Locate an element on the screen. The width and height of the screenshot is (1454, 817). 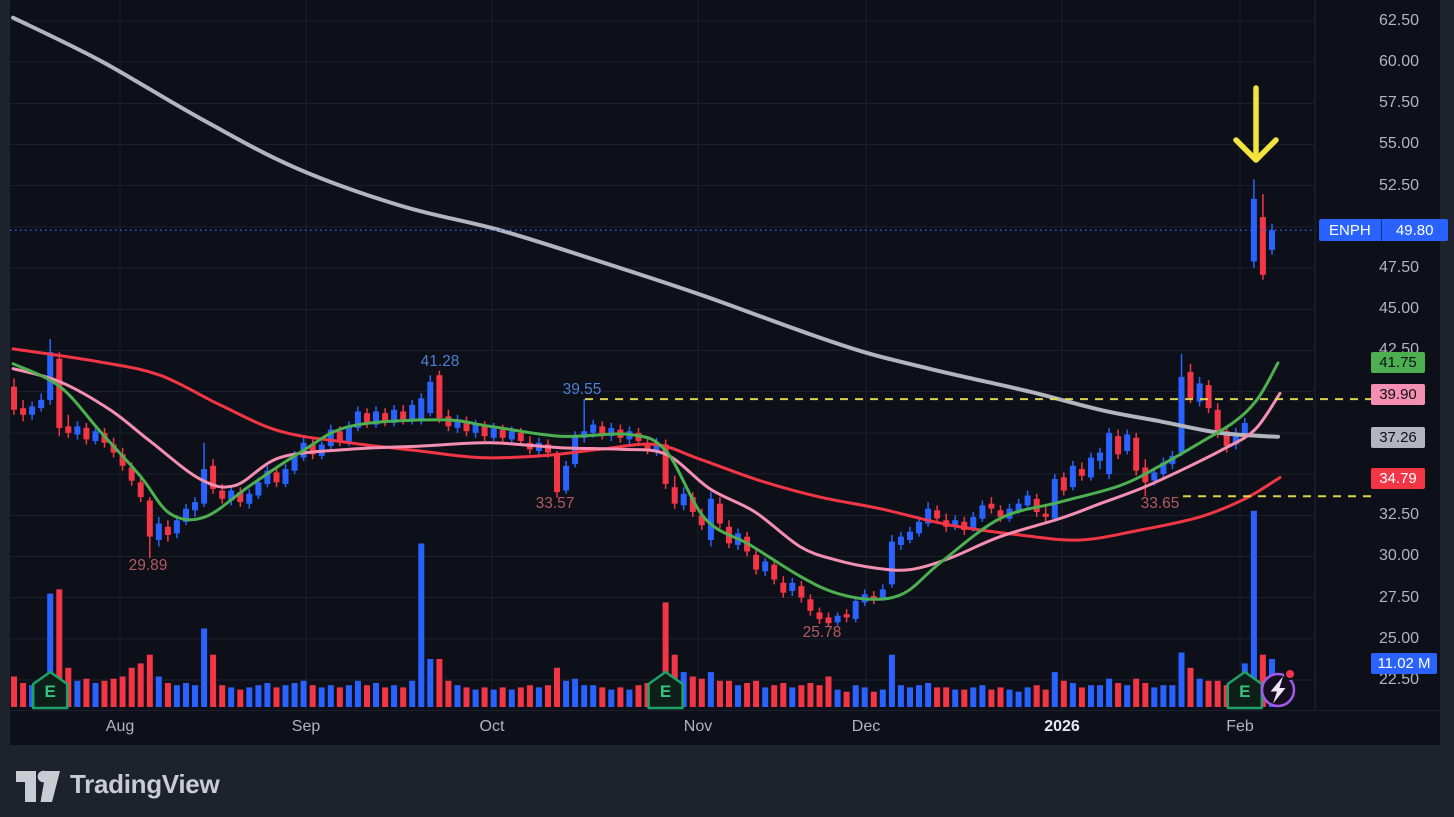
lightning-icon is located at coordinates (1278, 688).